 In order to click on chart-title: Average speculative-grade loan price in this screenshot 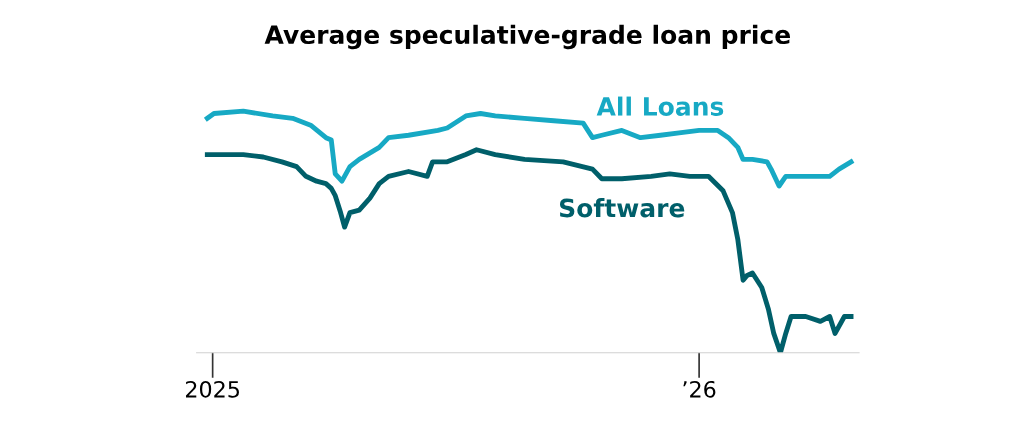, I will do `click(527, 37)`.